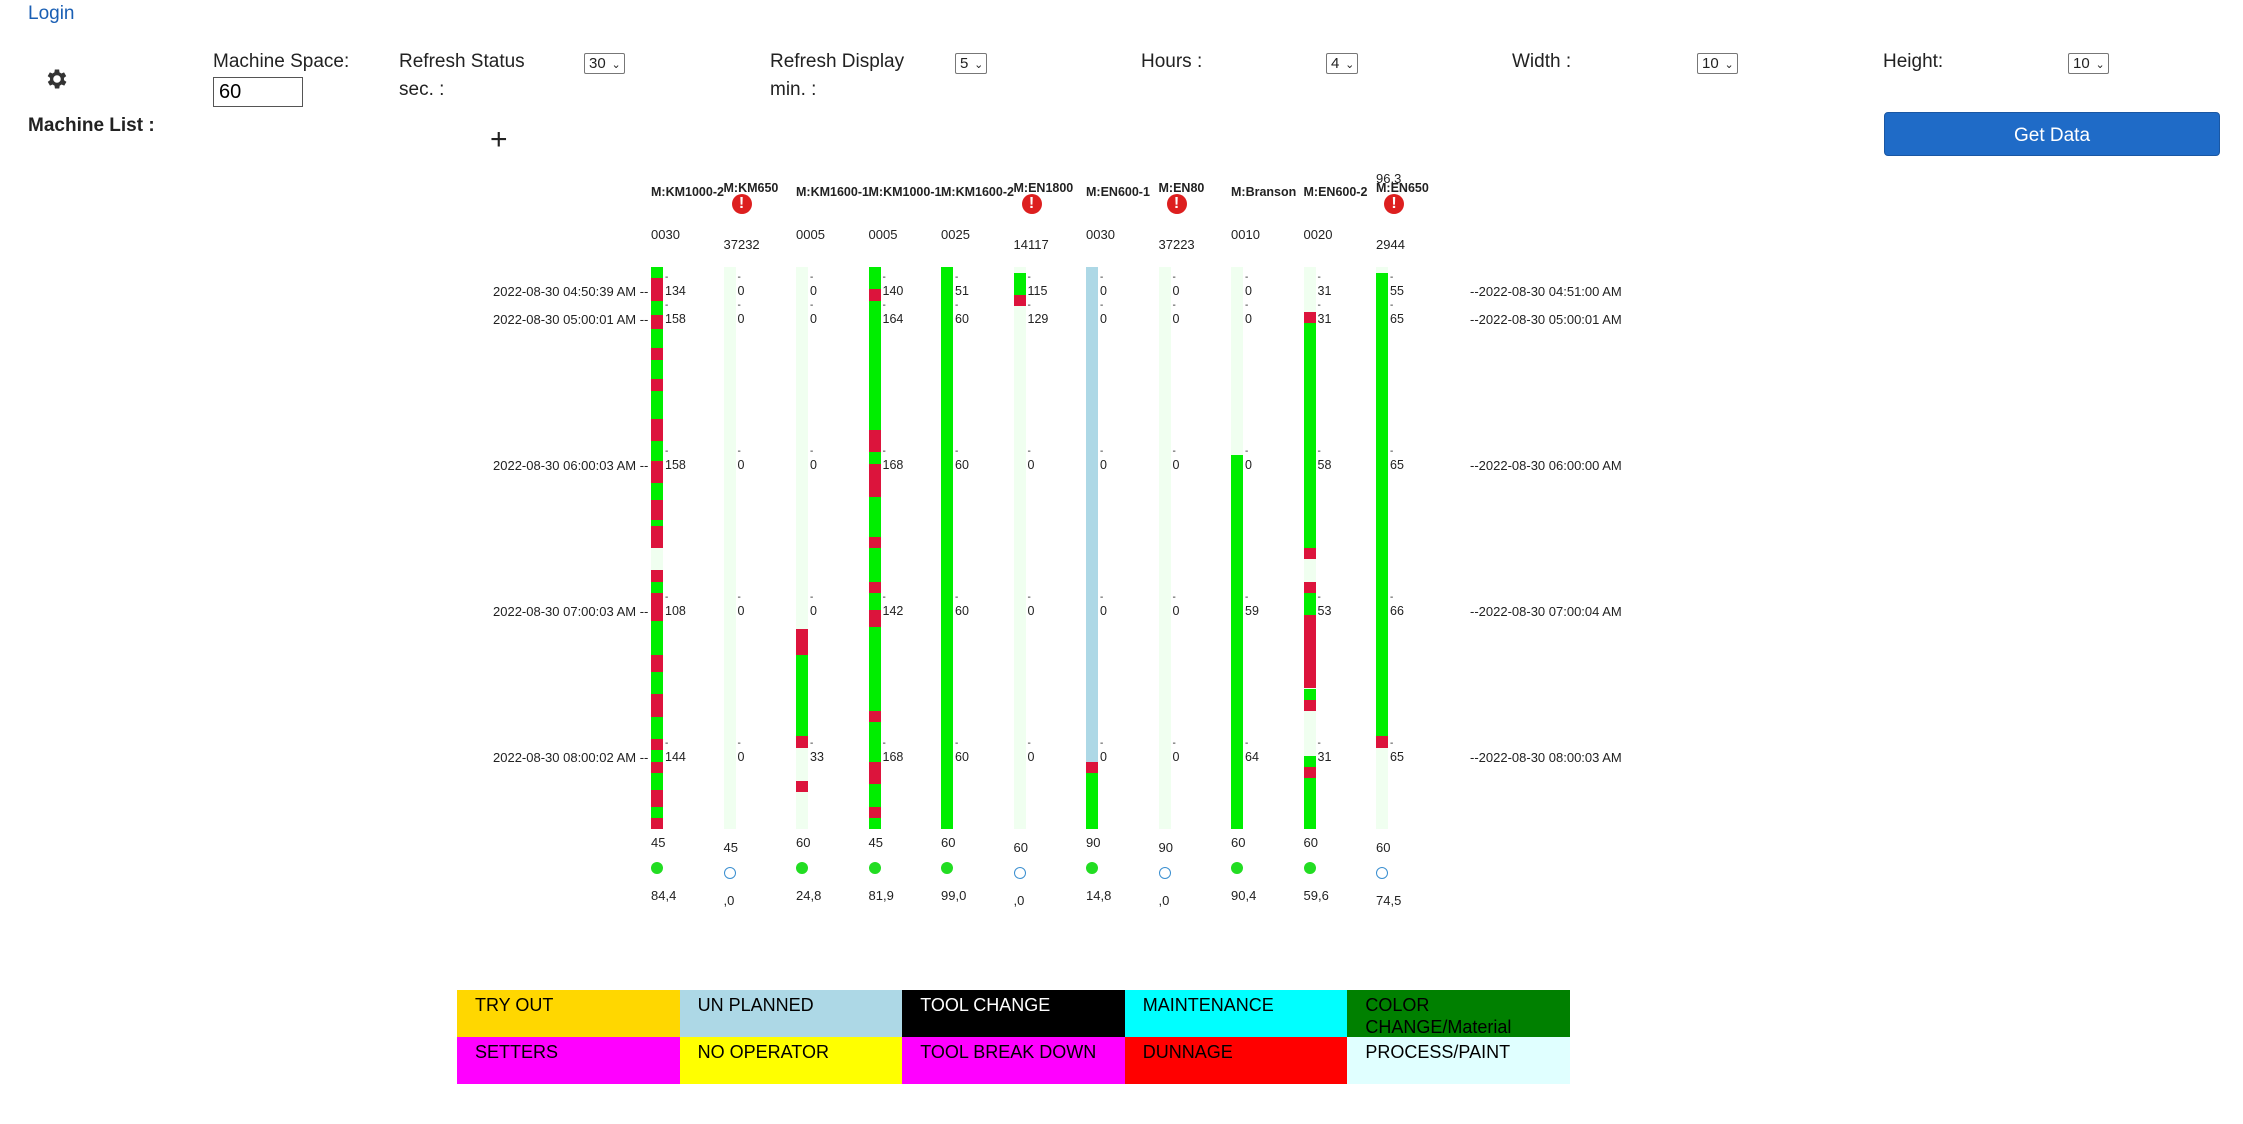  What do you see at coordinates (757, 550) in the screenshot?
I see `machine-column: M:KM650! 37232-0-0-0-0-0 45,0` at bounding box center [757, 550].